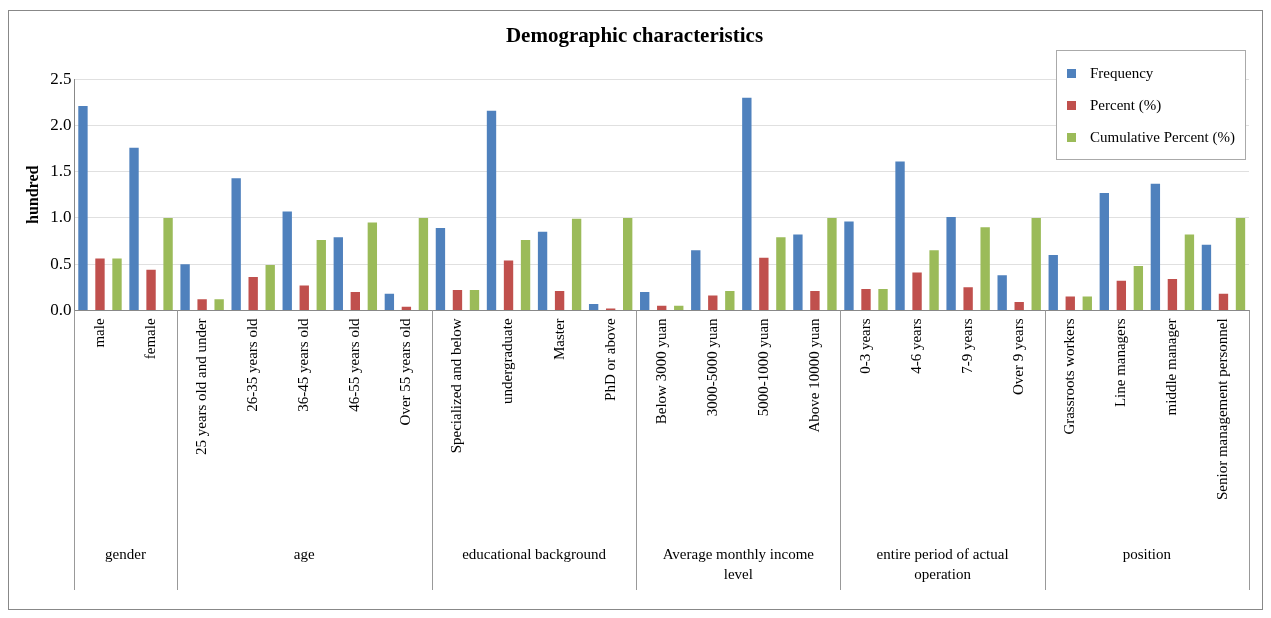  I want to click on x-tick-label: 36-45 years old, so click(303, 364).